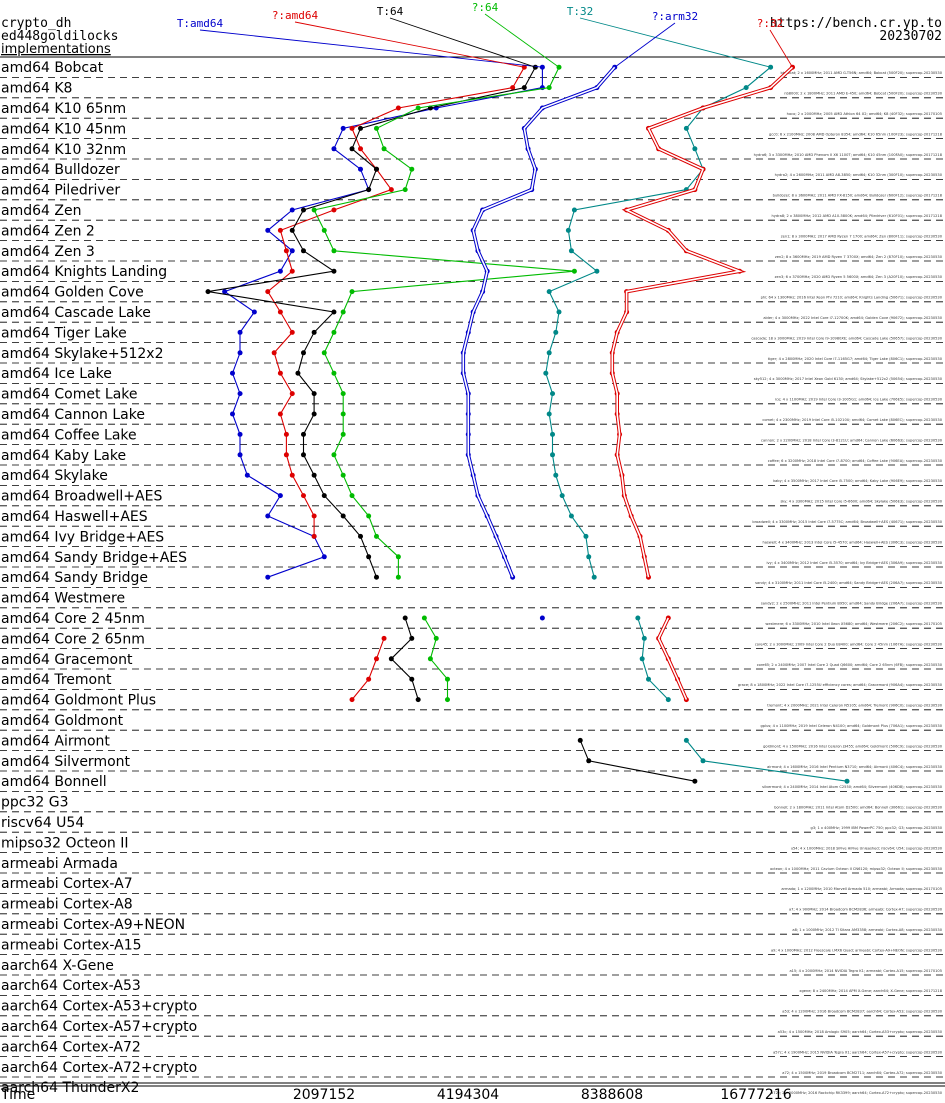 Image resolution: width=945 pixels, height=1103 pixels. What do you see at coordinates (59, 36) in the screenshot?
I see `title-line-2: ed448goldilocks` at bounding box center [59, 36].